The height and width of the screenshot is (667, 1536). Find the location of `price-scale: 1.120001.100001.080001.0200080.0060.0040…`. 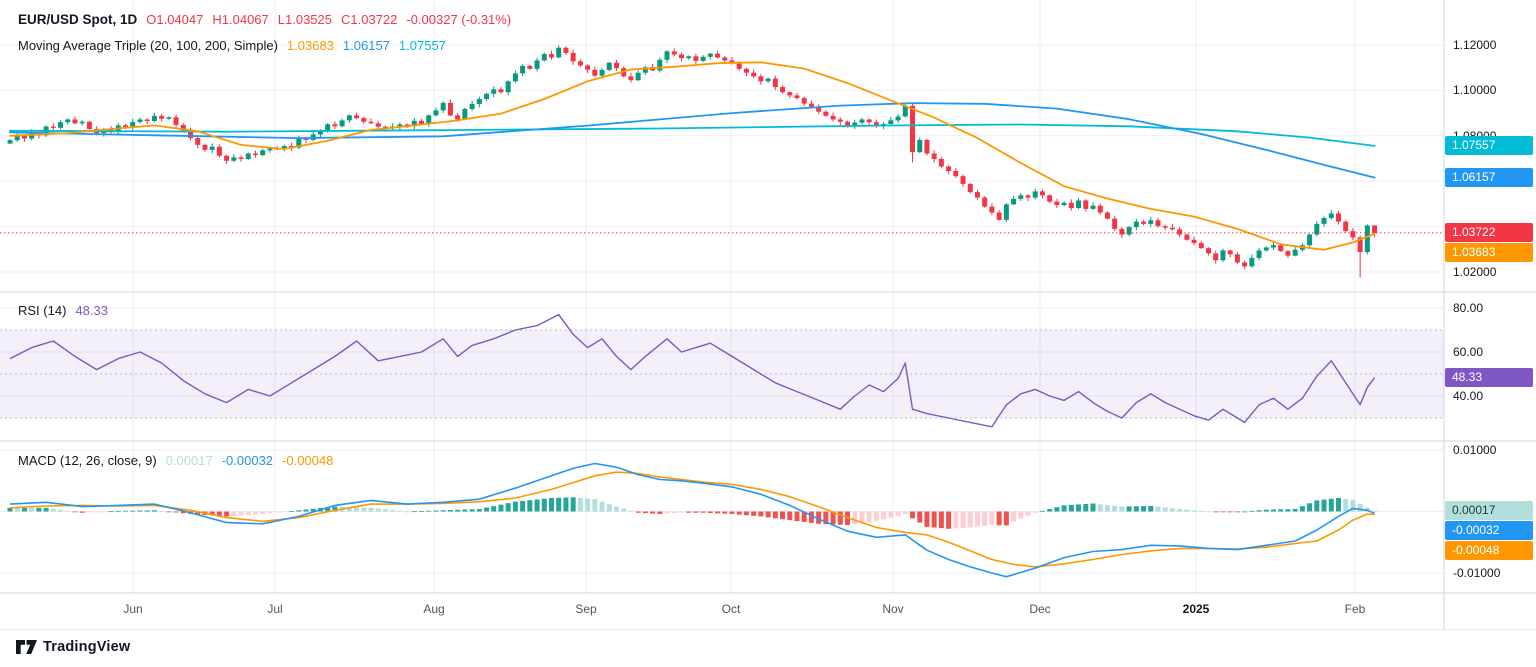

price-scale: 1.120001.100001.080001.0200080.0060.0040… is located at coordinates (1490, 315).